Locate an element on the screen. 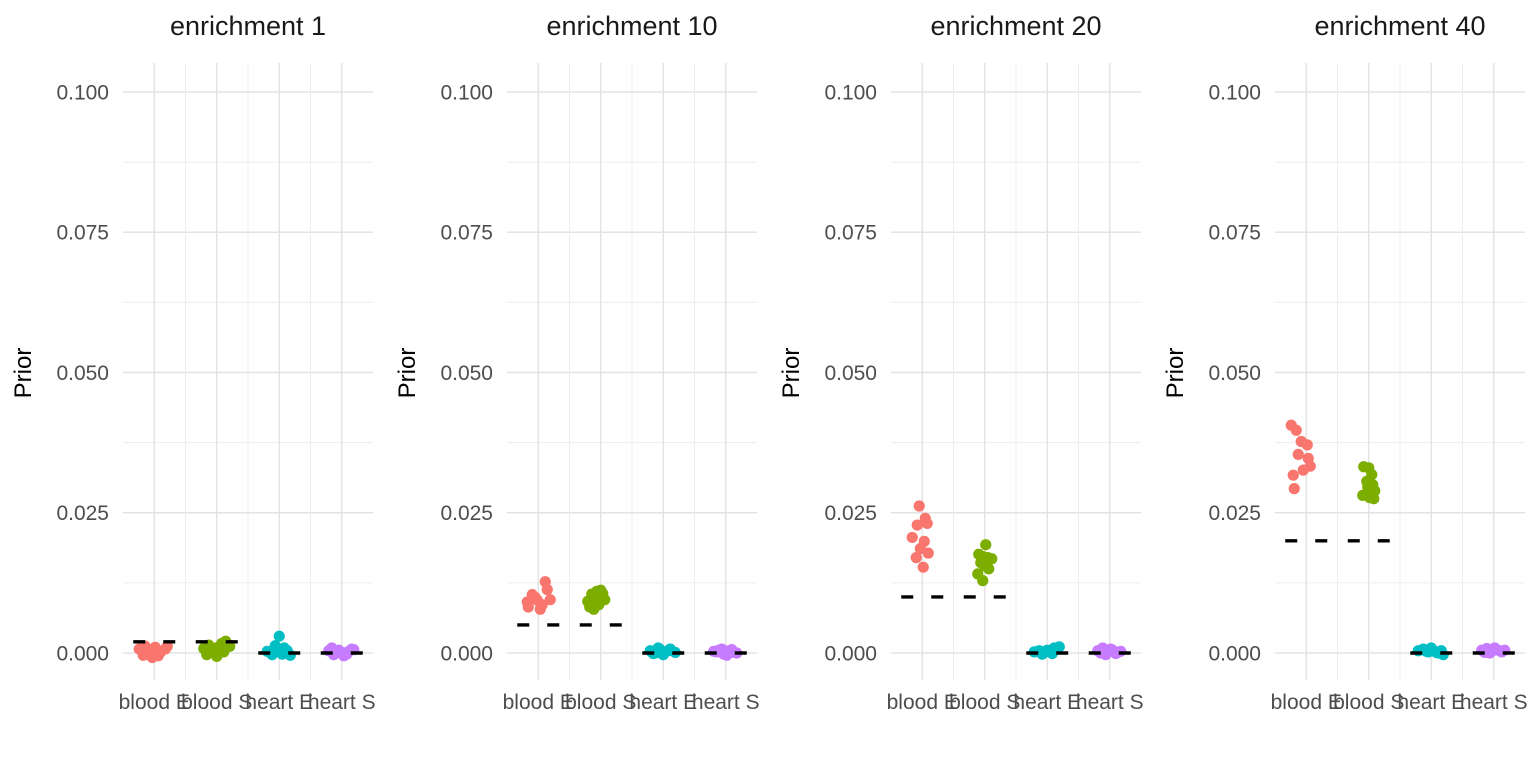 The height and width of the screenshot is (768, 1536). panel-title: enrichment 20 is located at coordinates (1016, 26).